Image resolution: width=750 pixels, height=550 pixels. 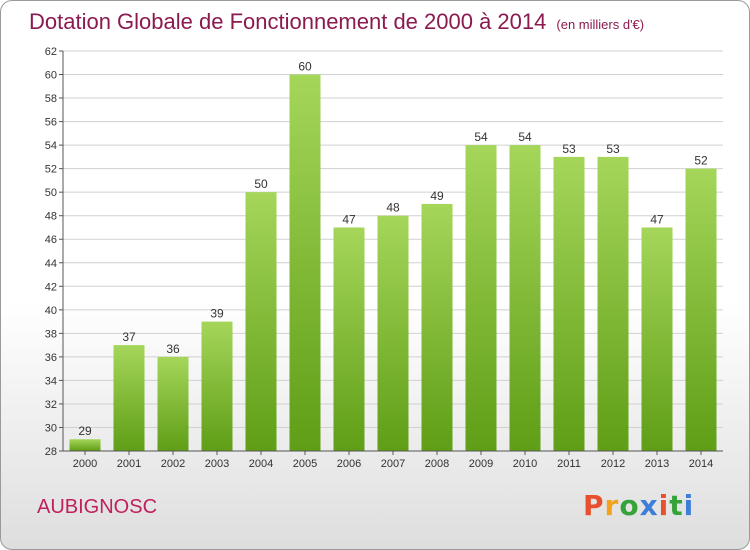 I want to click on data-label: 48, so click(x=393, y=208).